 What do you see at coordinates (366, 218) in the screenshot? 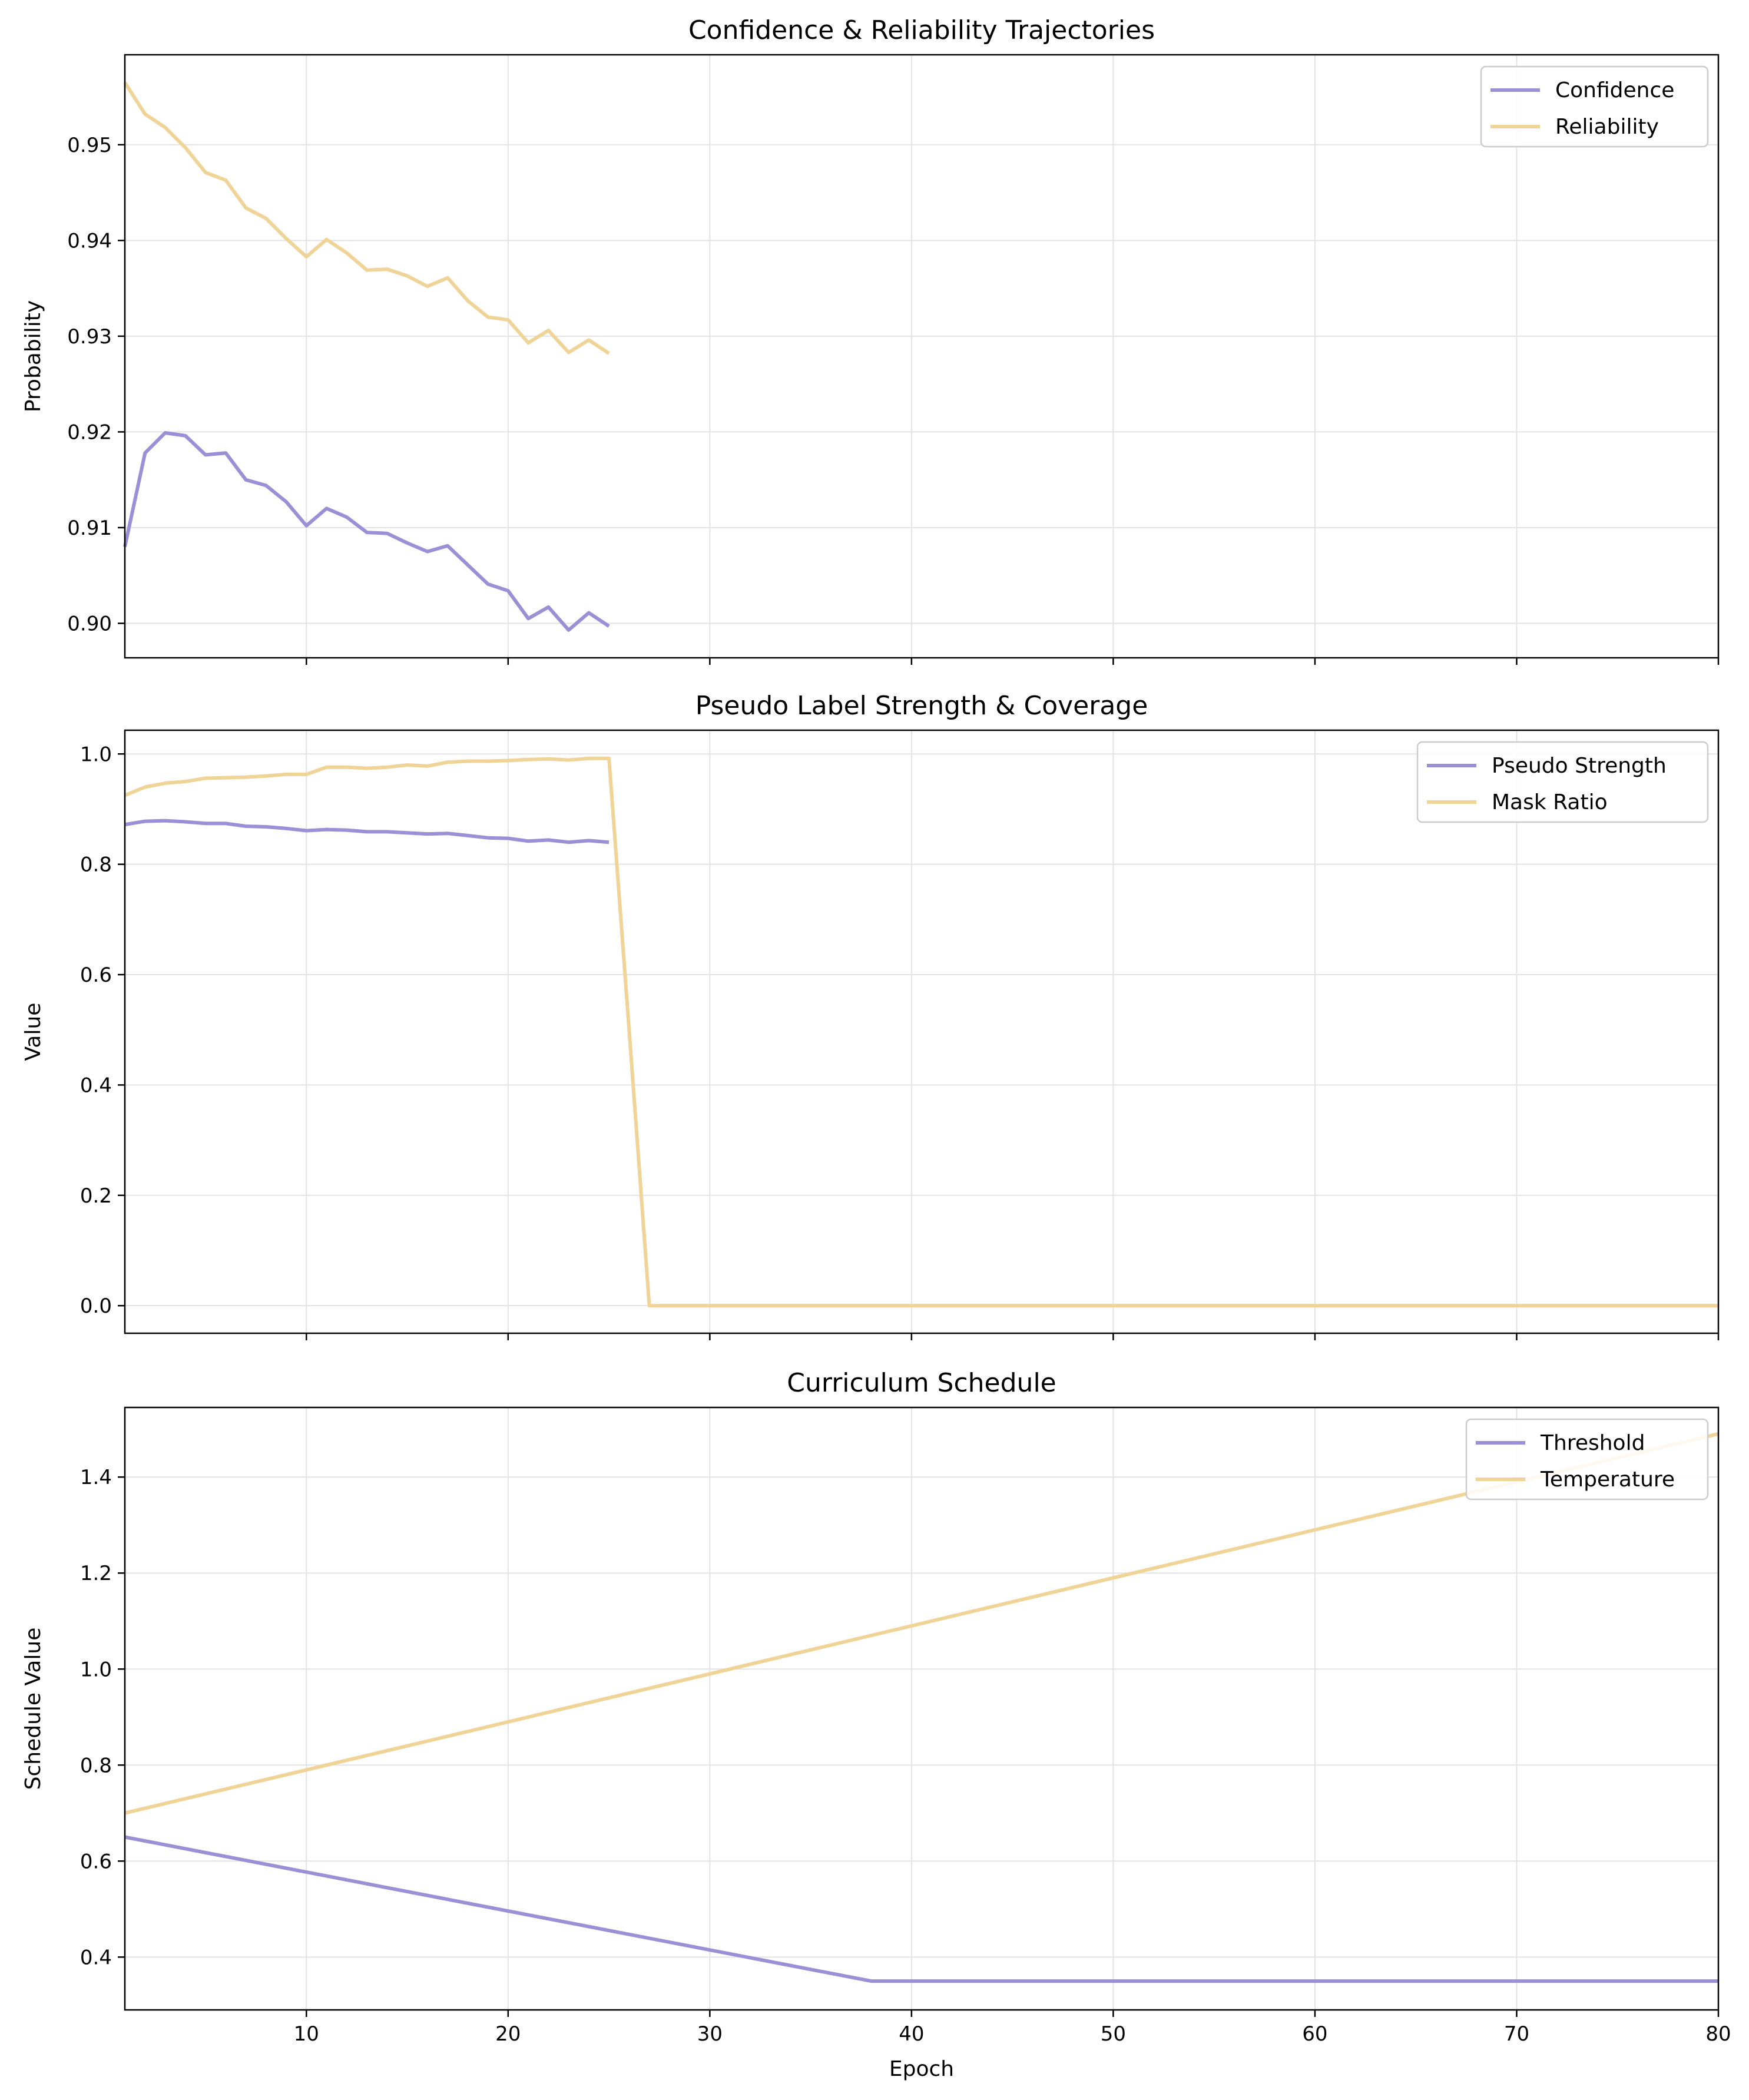
I see `series-line-reliability` at bounding box center [366, 218].